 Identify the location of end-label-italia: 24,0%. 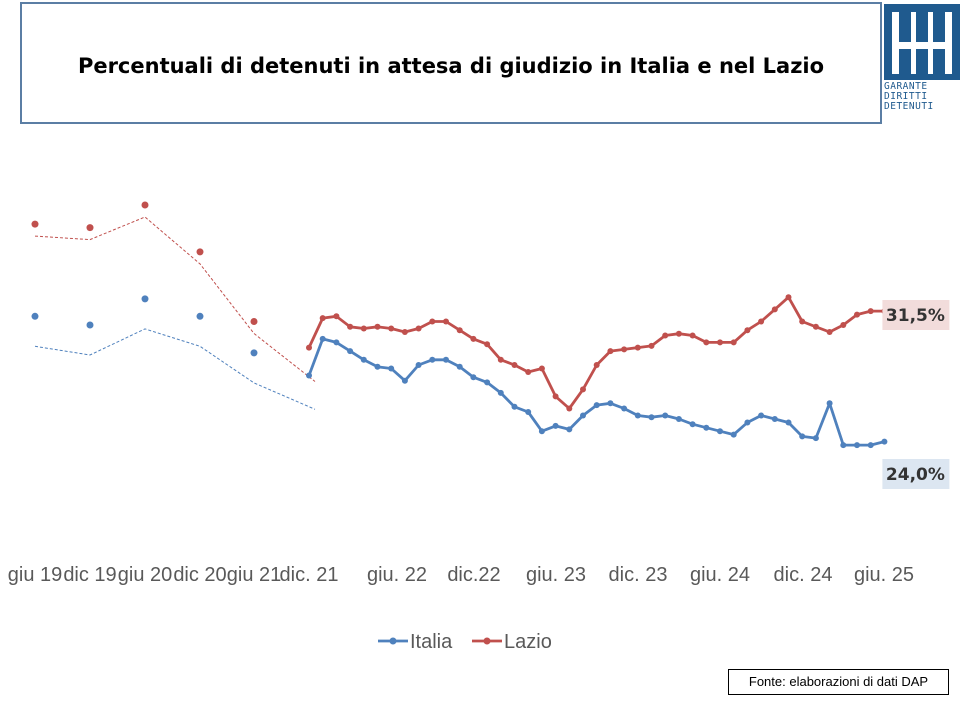
(915, 475).